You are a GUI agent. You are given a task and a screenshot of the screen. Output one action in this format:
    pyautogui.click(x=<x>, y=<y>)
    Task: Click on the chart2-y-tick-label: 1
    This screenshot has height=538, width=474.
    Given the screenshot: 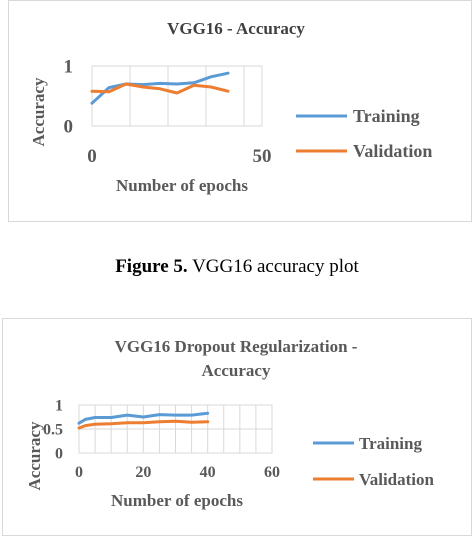 What is the action you would take?
    pyautogui.click(x=59, y=406)
    